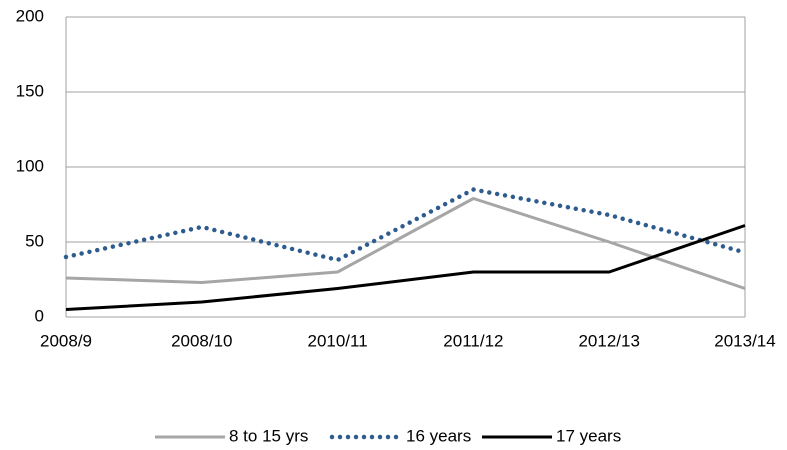  Describe the element at coordinates (405, 225) in the screenshot. I see `series-line` at that location.